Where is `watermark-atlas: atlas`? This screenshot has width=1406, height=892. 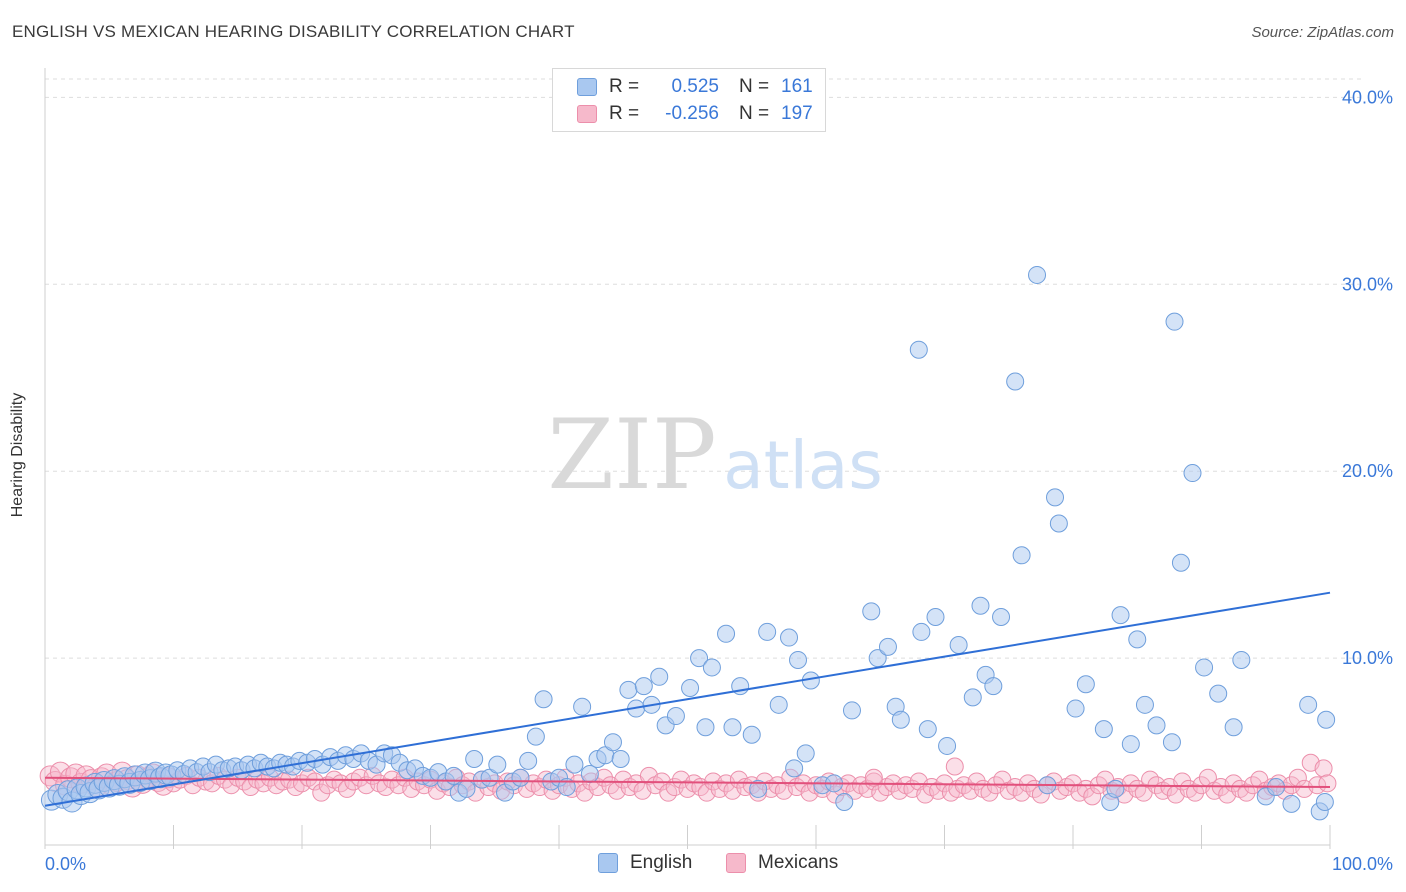
watermark-atlas: atlas is located at coordinates (803, 465).